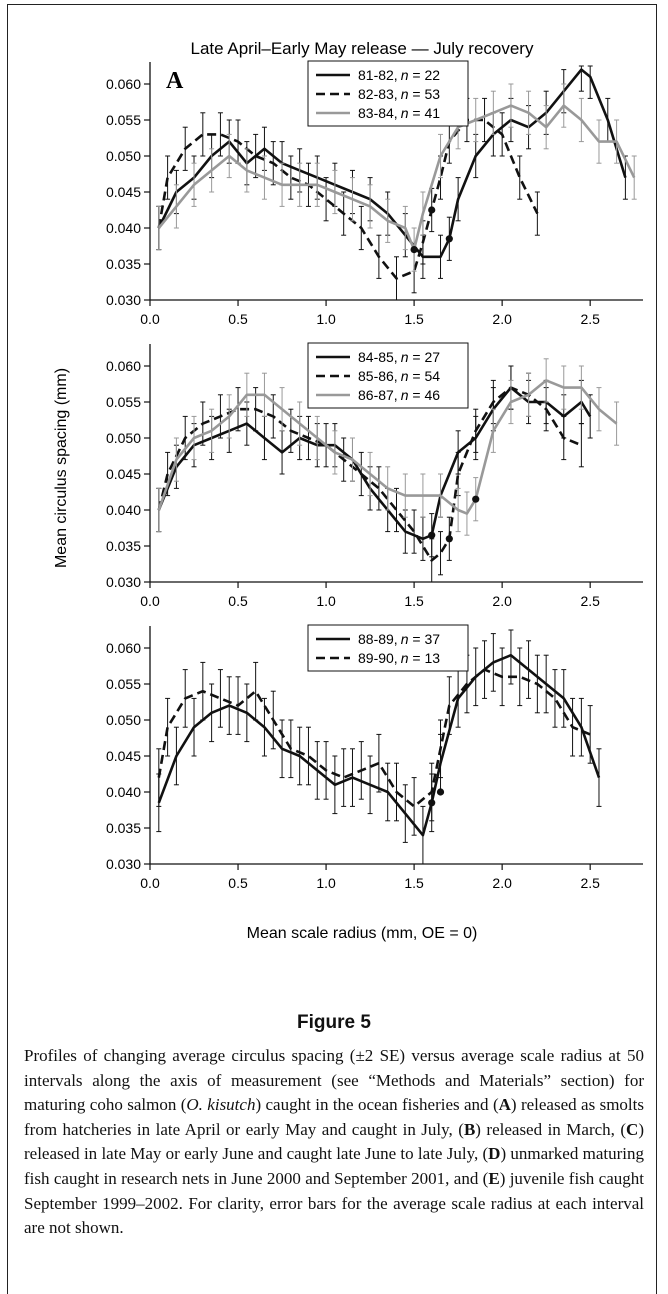 The height and width of the screenshot is (1294, 668). I want to click on legend-n-value: = 54, so click(425, 376).